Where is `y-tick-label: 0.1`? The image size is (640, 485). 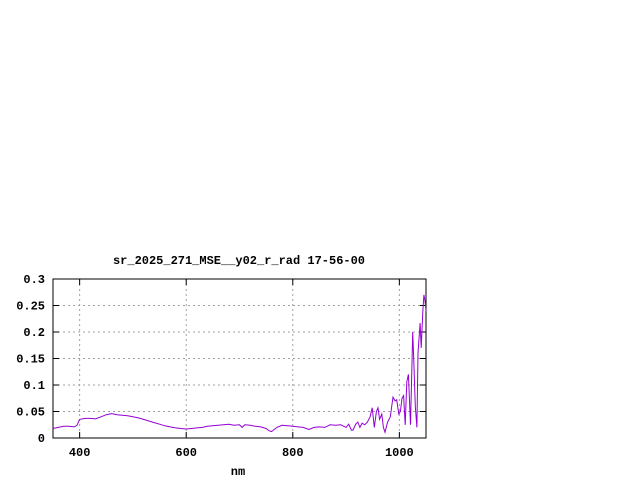
y-tick-label: 0.1 is located at coordinates (34, 386).